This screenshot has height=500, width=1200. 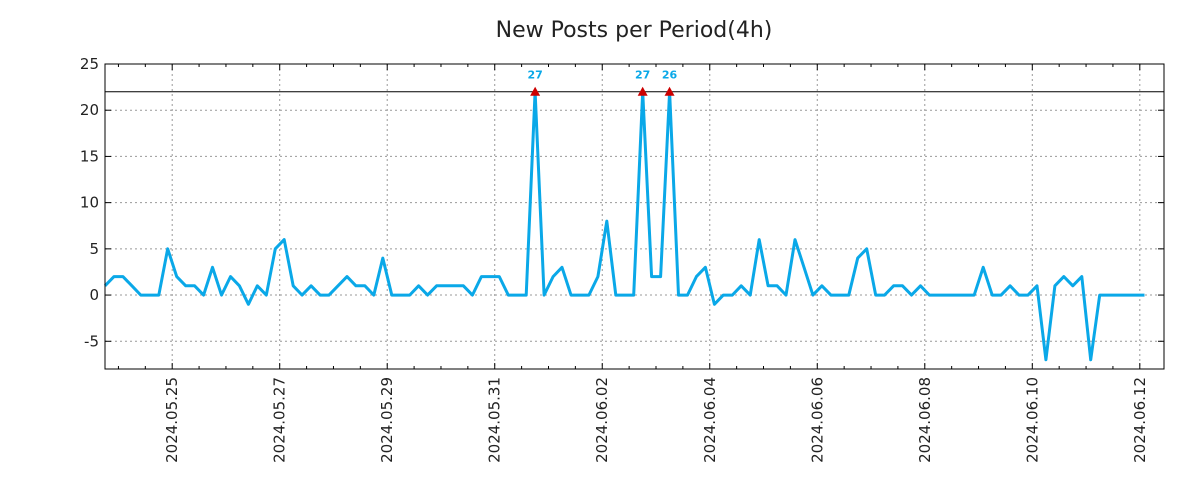 What do you see at coordinates (387, 420) in the screenshot?
I see `x-tick-label: 2024.05.29` at bounding box center [387, 420].